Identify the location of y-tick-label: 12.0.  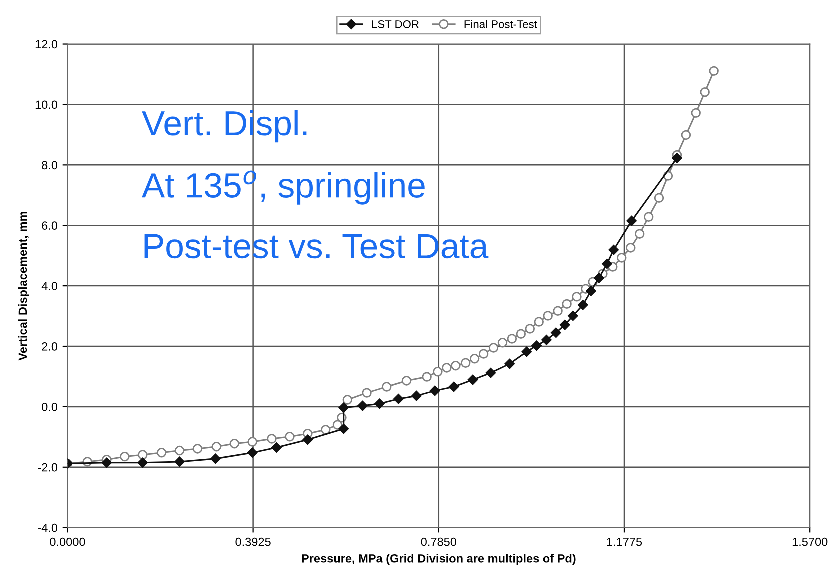
(47, 44).